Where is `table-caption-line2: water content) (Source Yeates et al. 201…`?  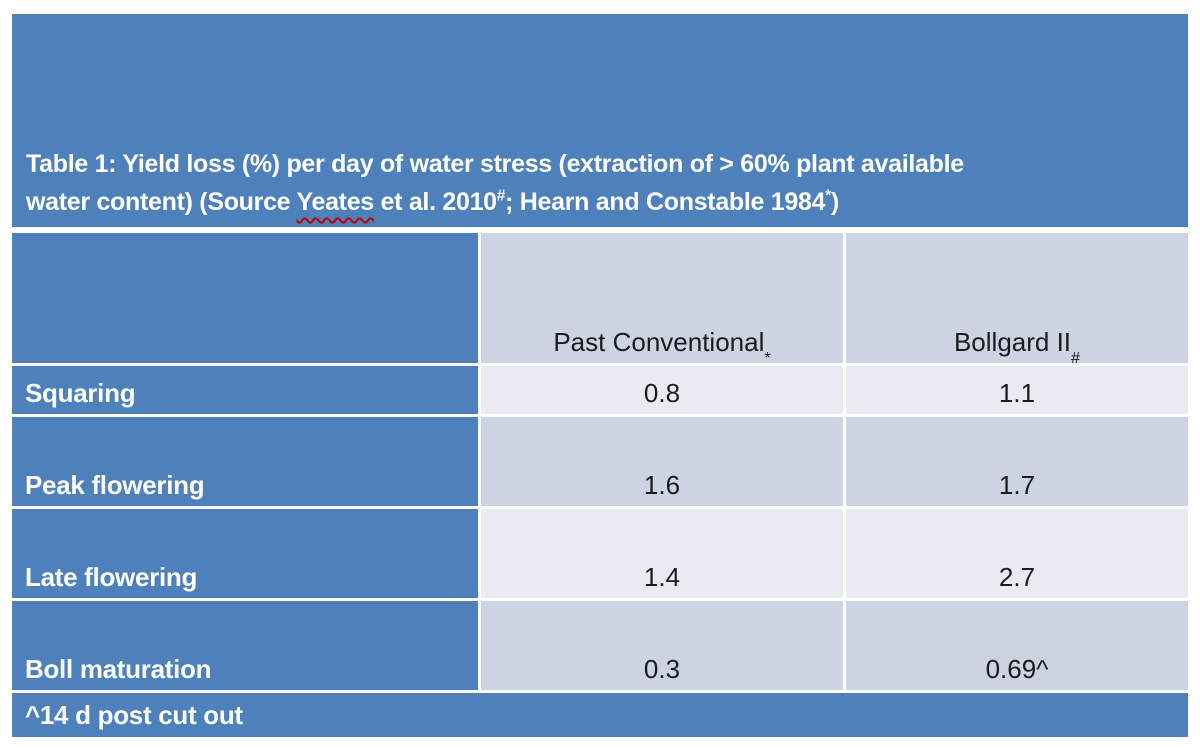
table-caption-line2: water content) (Source Yeates et al. 201… is located at coordinates (605, 202).